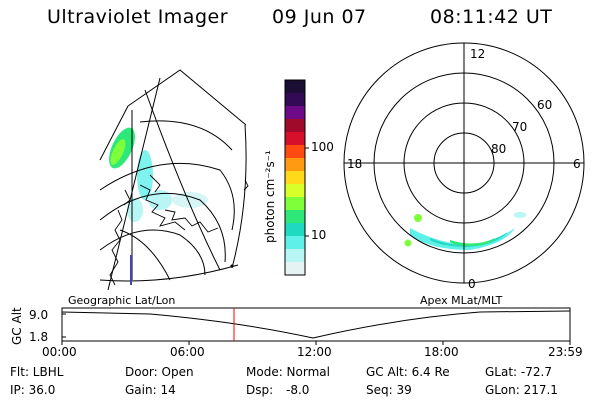 The width and height of the screenshot is (600, 400). Describe the element at coordinates (319, 235) in the screenshot. I see `colorbar-tick-label-10: 10` at that location.